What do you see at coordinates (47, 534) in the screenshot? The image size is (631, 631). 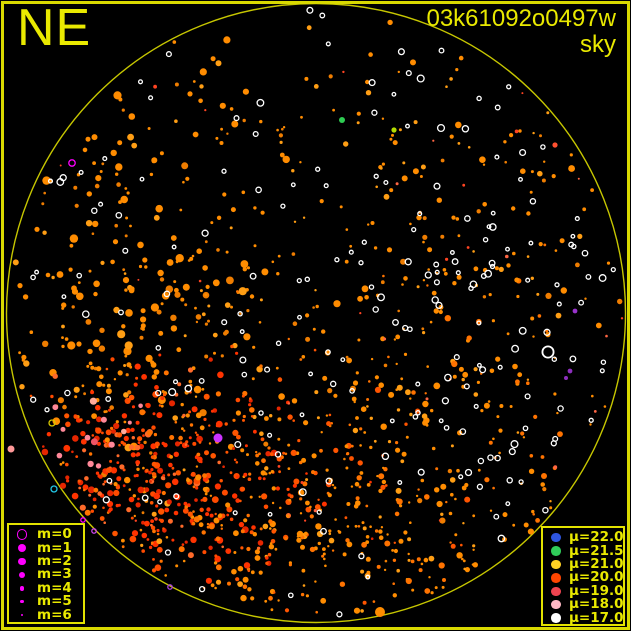 I see `m-legend-row: m=0` at bounding box center [47, 534].